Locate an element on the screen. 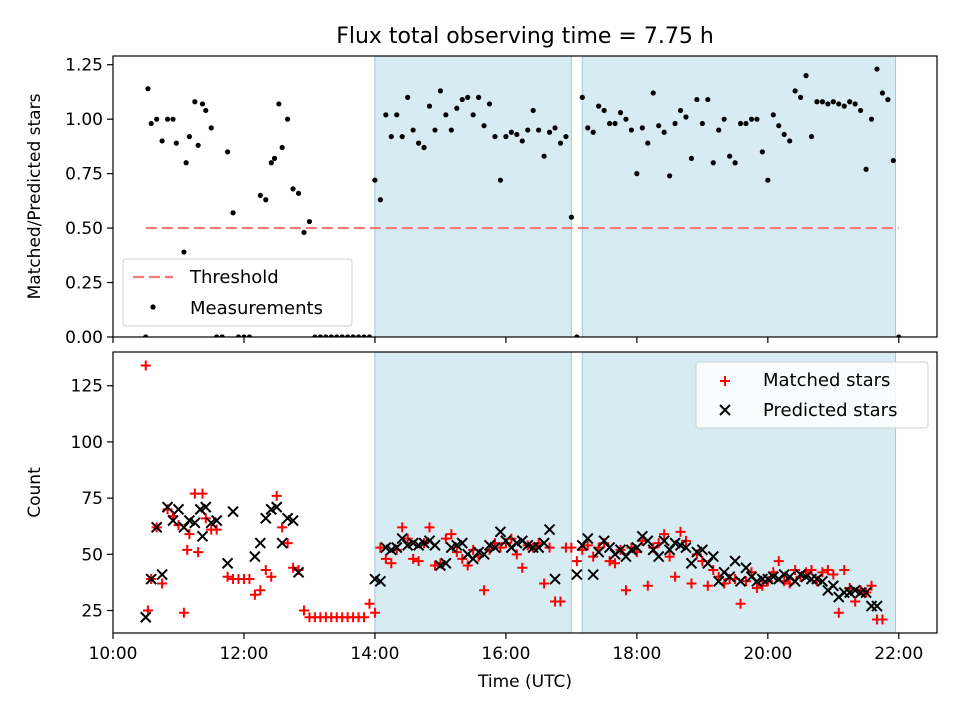  x-tick-label: 12:00 is located at coordinates (243, 654).